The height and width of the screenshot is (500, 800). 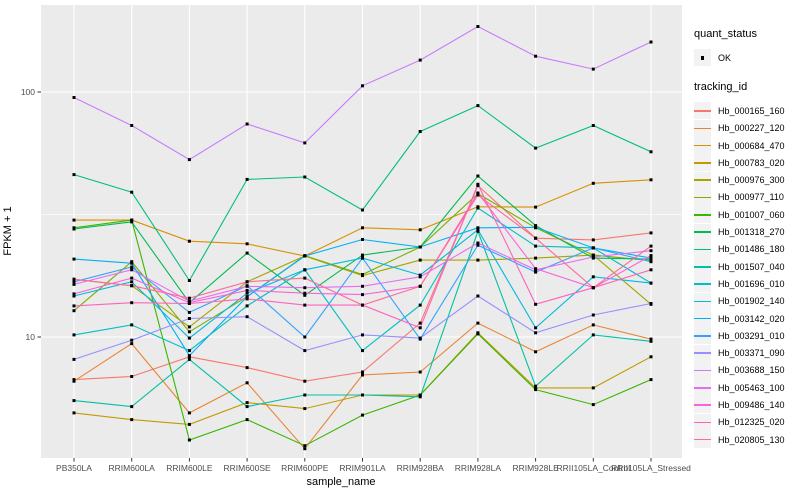 What do you see at coordinates (747, 146) in the screenshot?
I see `legend-entry-Hb_000684_470: Hb_000684_470` at bounding box center [747, 146].